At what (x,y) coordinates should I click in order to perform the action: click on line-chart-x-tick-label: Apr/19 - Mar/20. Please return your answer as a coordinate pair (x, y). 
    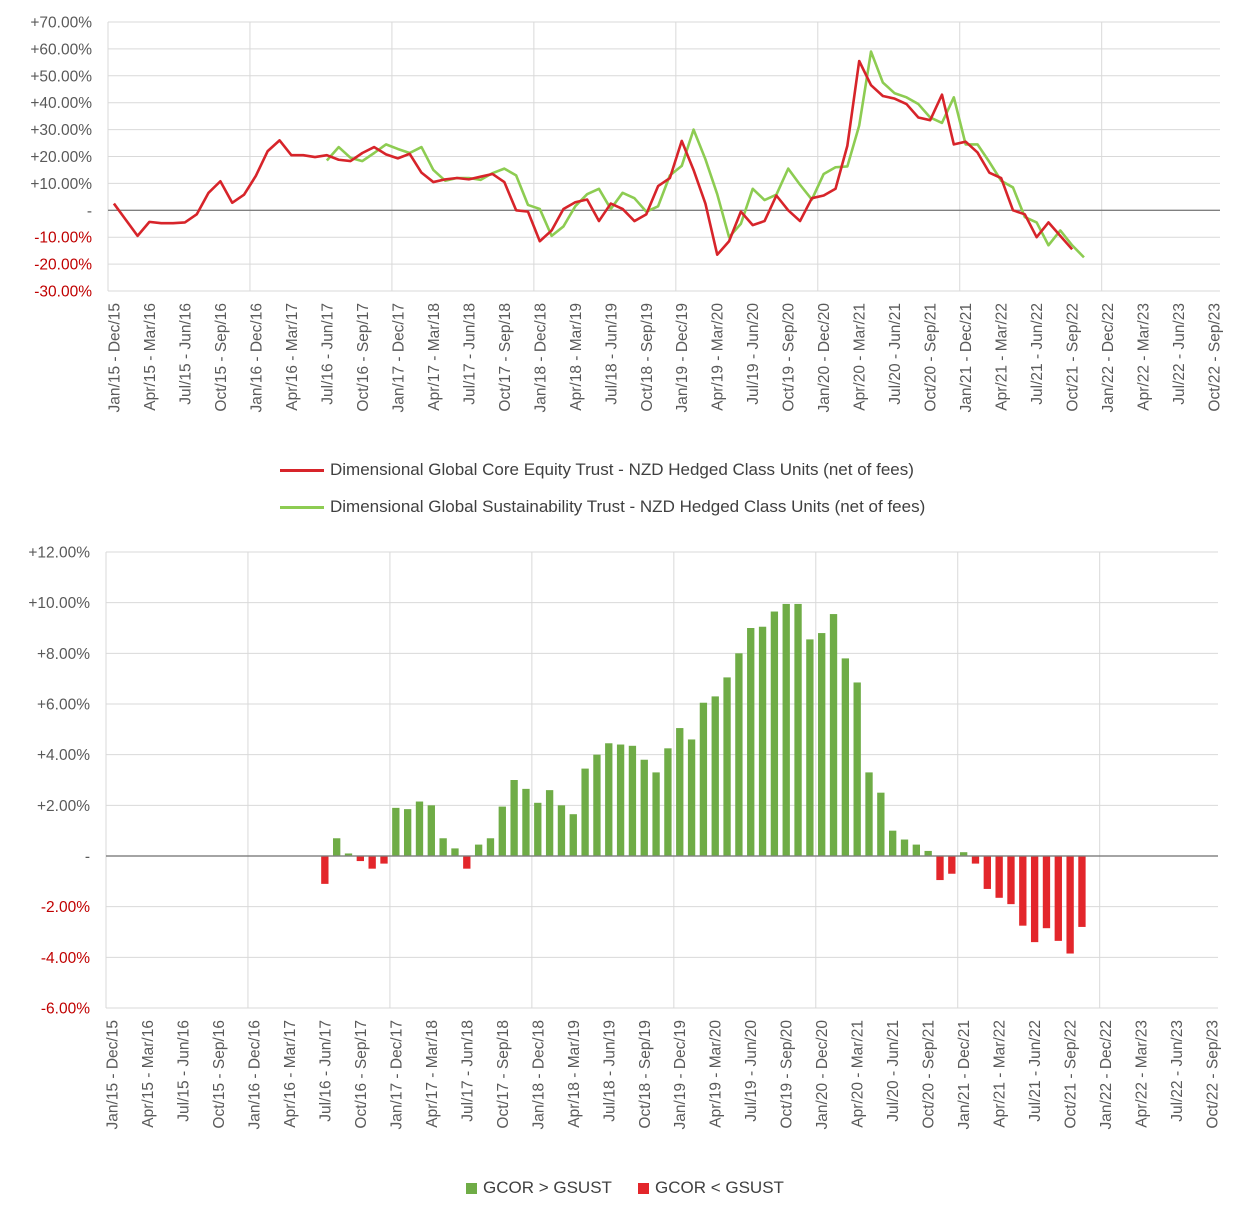
    Looking at the image, I should click on (718, 357).